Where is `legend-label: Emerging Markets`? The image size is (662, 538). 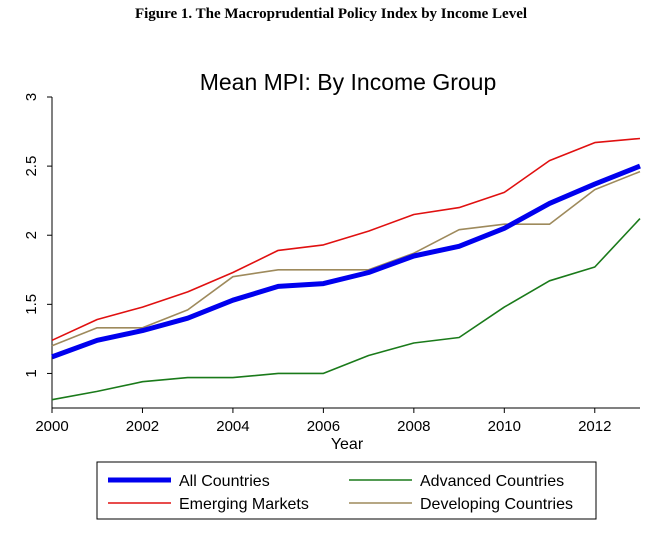
legend-label: Emerging Markets is located at coordinates (244, 504).